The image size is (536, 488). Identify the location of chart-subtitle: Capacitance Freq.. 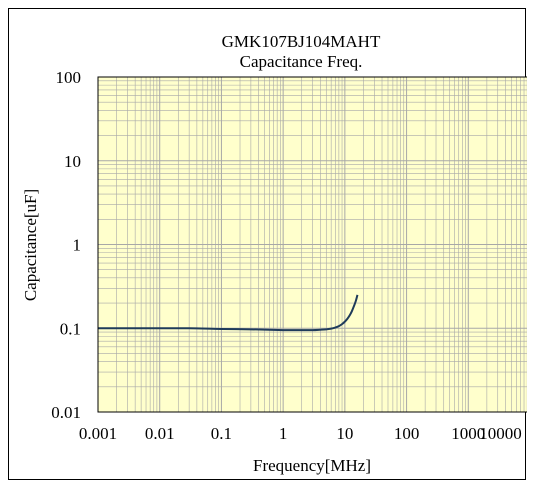
(301, 61).